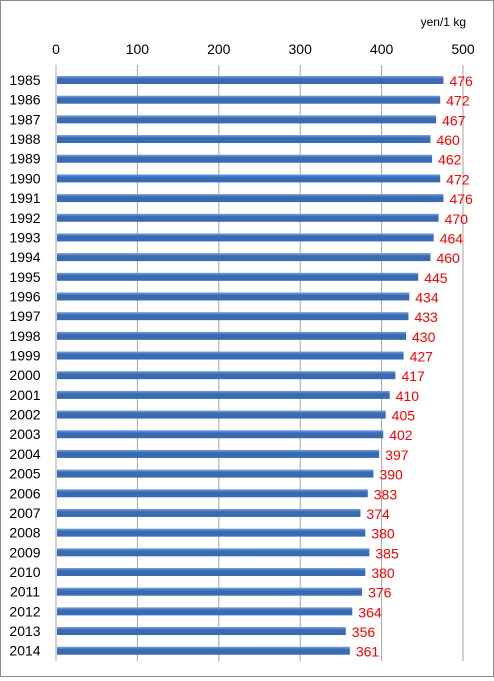  What do you see at coordinates (427, 297) in the screenshot?
I see `value-label-1996: 434` at bounding box center [427, 297].